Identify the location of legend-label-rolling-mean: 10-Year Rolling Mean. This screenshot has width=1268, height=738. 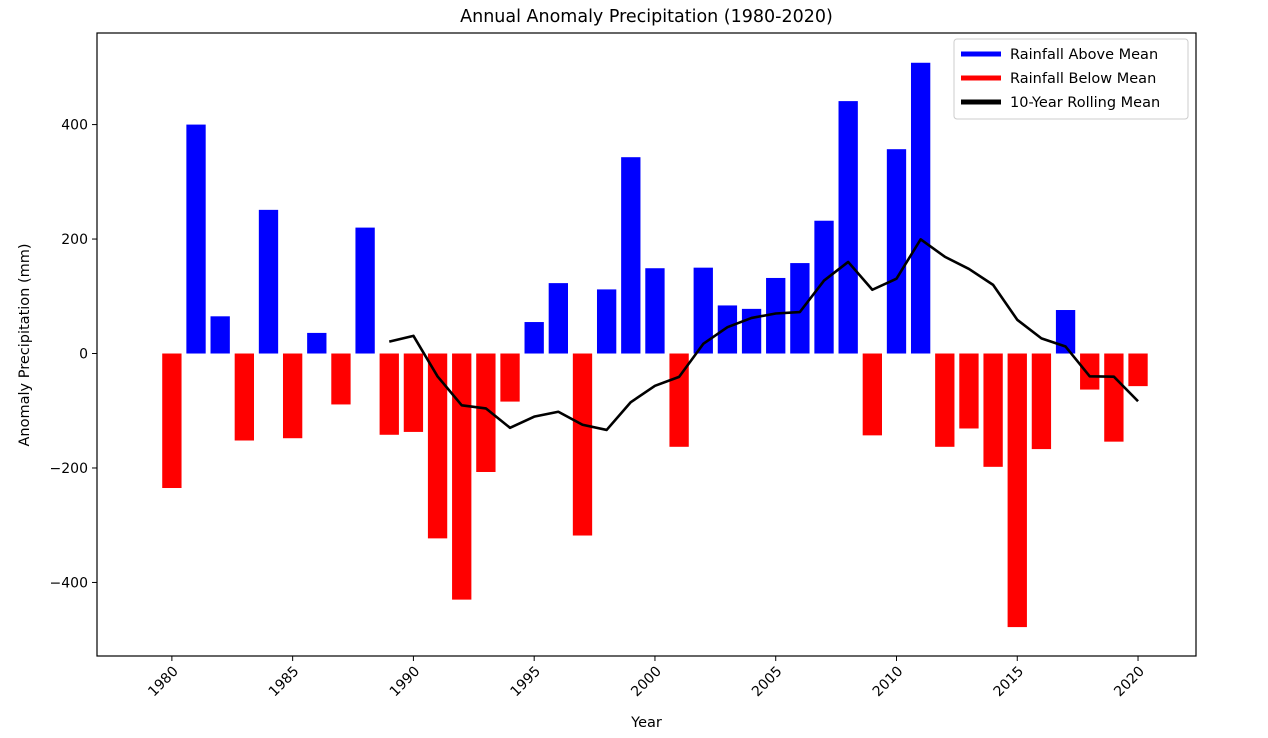
(1085, 103).